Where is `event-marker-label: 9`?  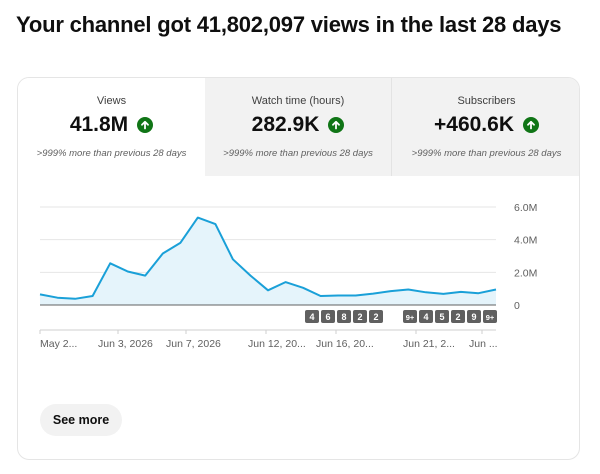
event-marker-label: 9 is located at coordinates (473, 317).